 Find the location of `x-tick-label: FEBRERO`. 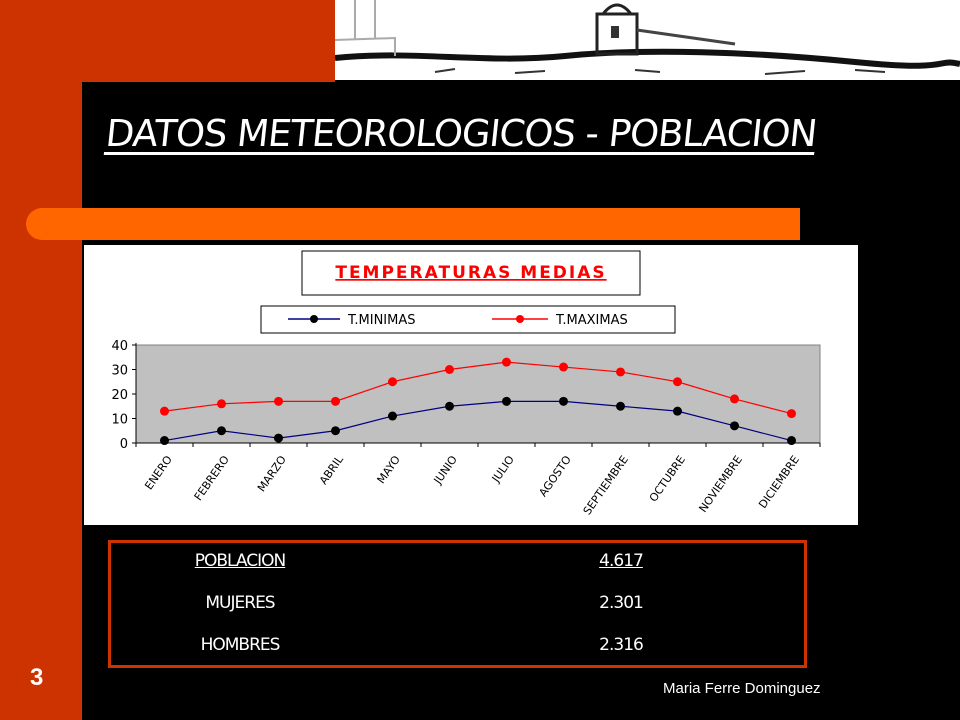

x-tick-label: FEBRERO is located at coordinates (212, 478).